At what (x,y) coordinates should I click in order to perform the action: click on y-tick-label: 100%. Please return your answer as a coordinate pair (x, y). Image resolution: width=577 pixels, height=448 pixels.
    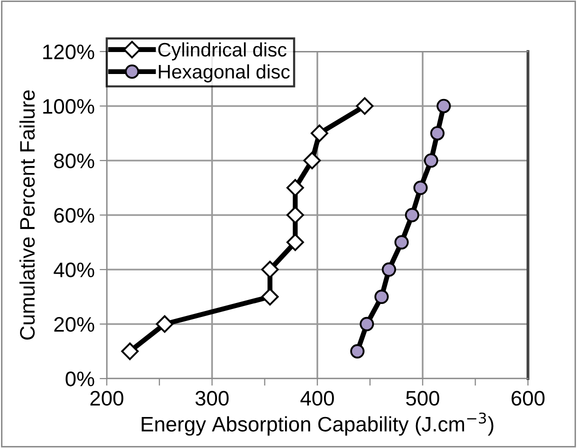
    Looking at the image, I should click on (68, 106).